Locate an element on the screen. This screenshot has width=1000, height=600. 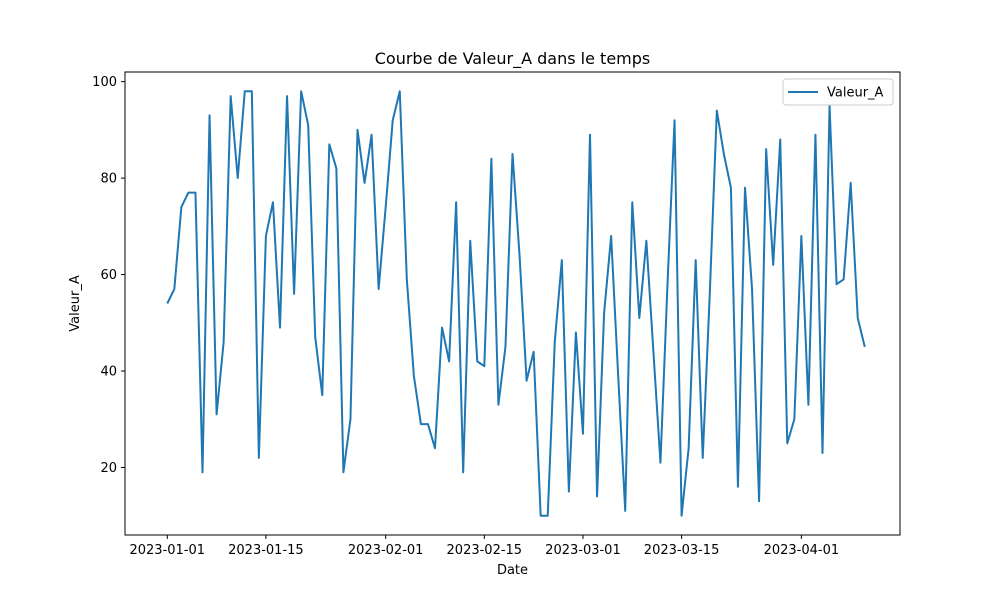
x-tick-label: 2023-01-01 is located at coordinates (167, 550).